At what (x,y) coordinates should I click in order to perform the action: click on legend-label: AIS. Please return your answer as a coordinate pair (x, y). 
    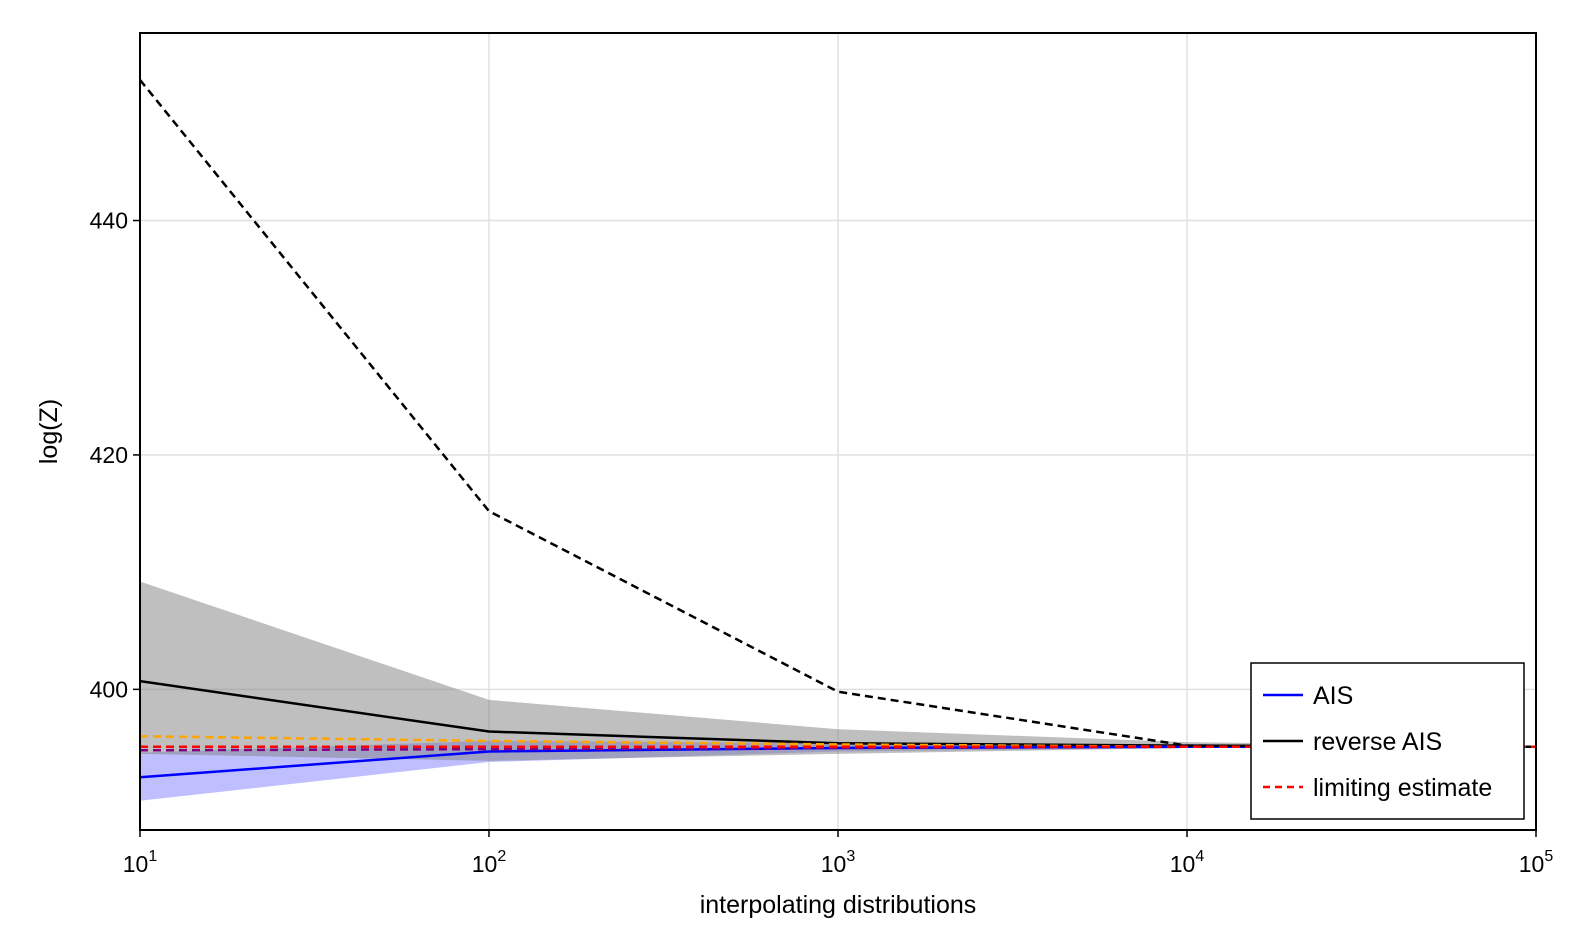
    Looking at the image, I should click on (1333, 696).